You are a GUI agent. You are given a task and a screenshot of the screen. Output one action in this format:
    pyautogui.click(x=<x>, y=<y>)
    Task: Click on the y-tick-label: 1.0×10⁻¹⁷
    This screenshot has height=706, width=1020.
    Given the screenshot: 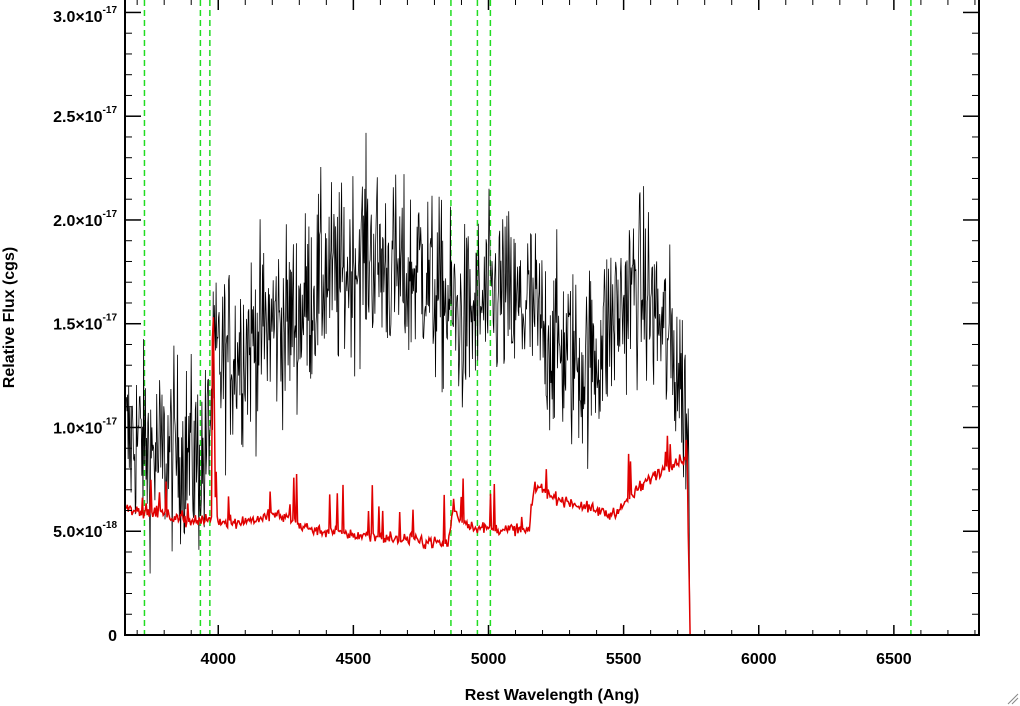 What is the action you would take?
    pyautogui.click(x=85, y=426)
    